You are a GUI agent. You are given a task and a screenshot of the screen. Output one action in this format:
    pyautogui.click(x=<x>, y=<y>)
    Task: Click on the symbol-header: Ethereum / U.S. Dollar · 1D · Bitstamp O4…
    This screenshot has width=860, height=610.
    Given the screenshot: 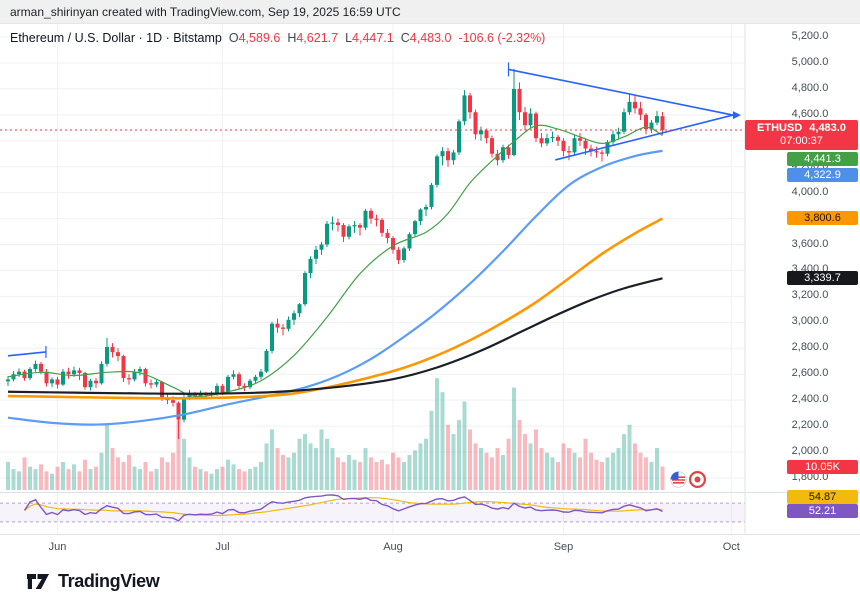 What is the action you would take?
    pyautogui.click(x=277, y=38)
    